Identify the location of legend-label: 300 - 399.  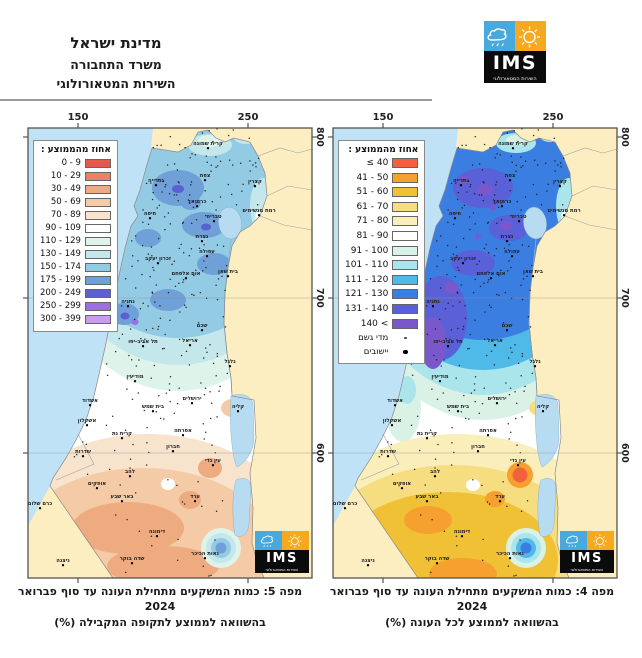
(60, 319).